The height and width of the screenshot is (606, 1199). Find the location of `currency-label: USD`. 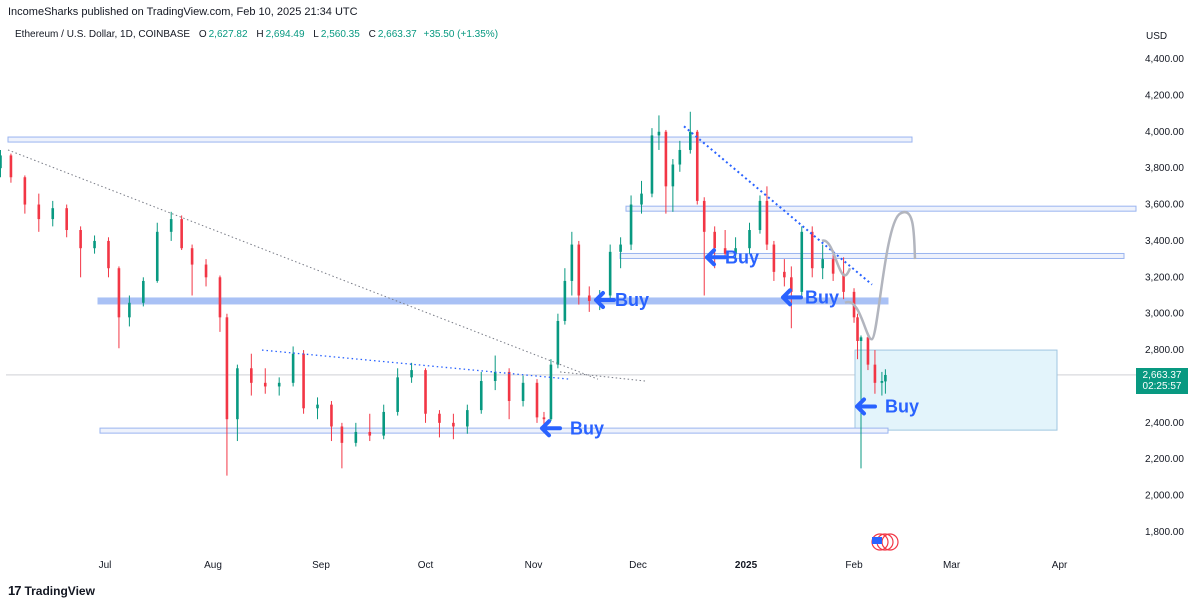

currency-label: USD is located at coordinates (1157, 36).